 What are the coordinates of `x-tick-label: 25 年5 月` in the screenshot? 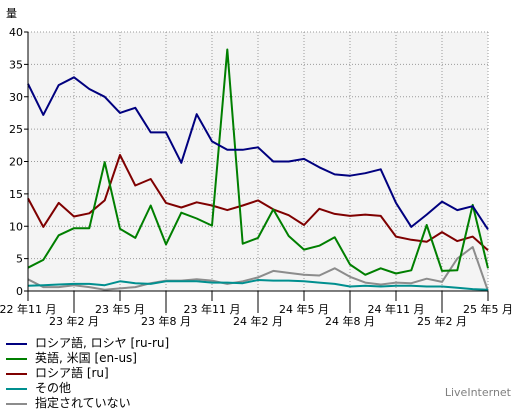 It's located at (488, 309).